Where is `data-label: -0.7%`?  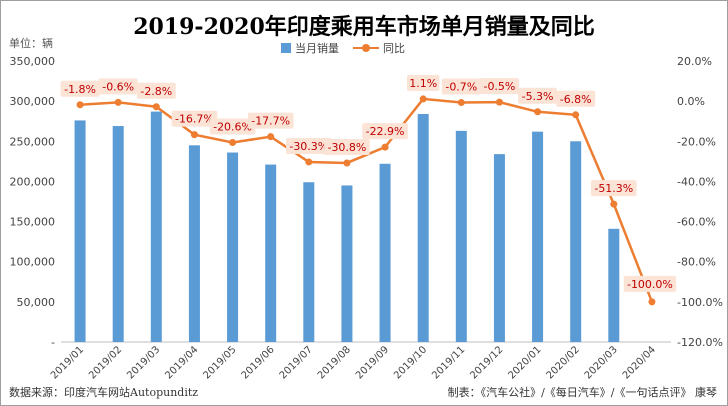
data-label: -0.7% is located at coordinates (461, 87).